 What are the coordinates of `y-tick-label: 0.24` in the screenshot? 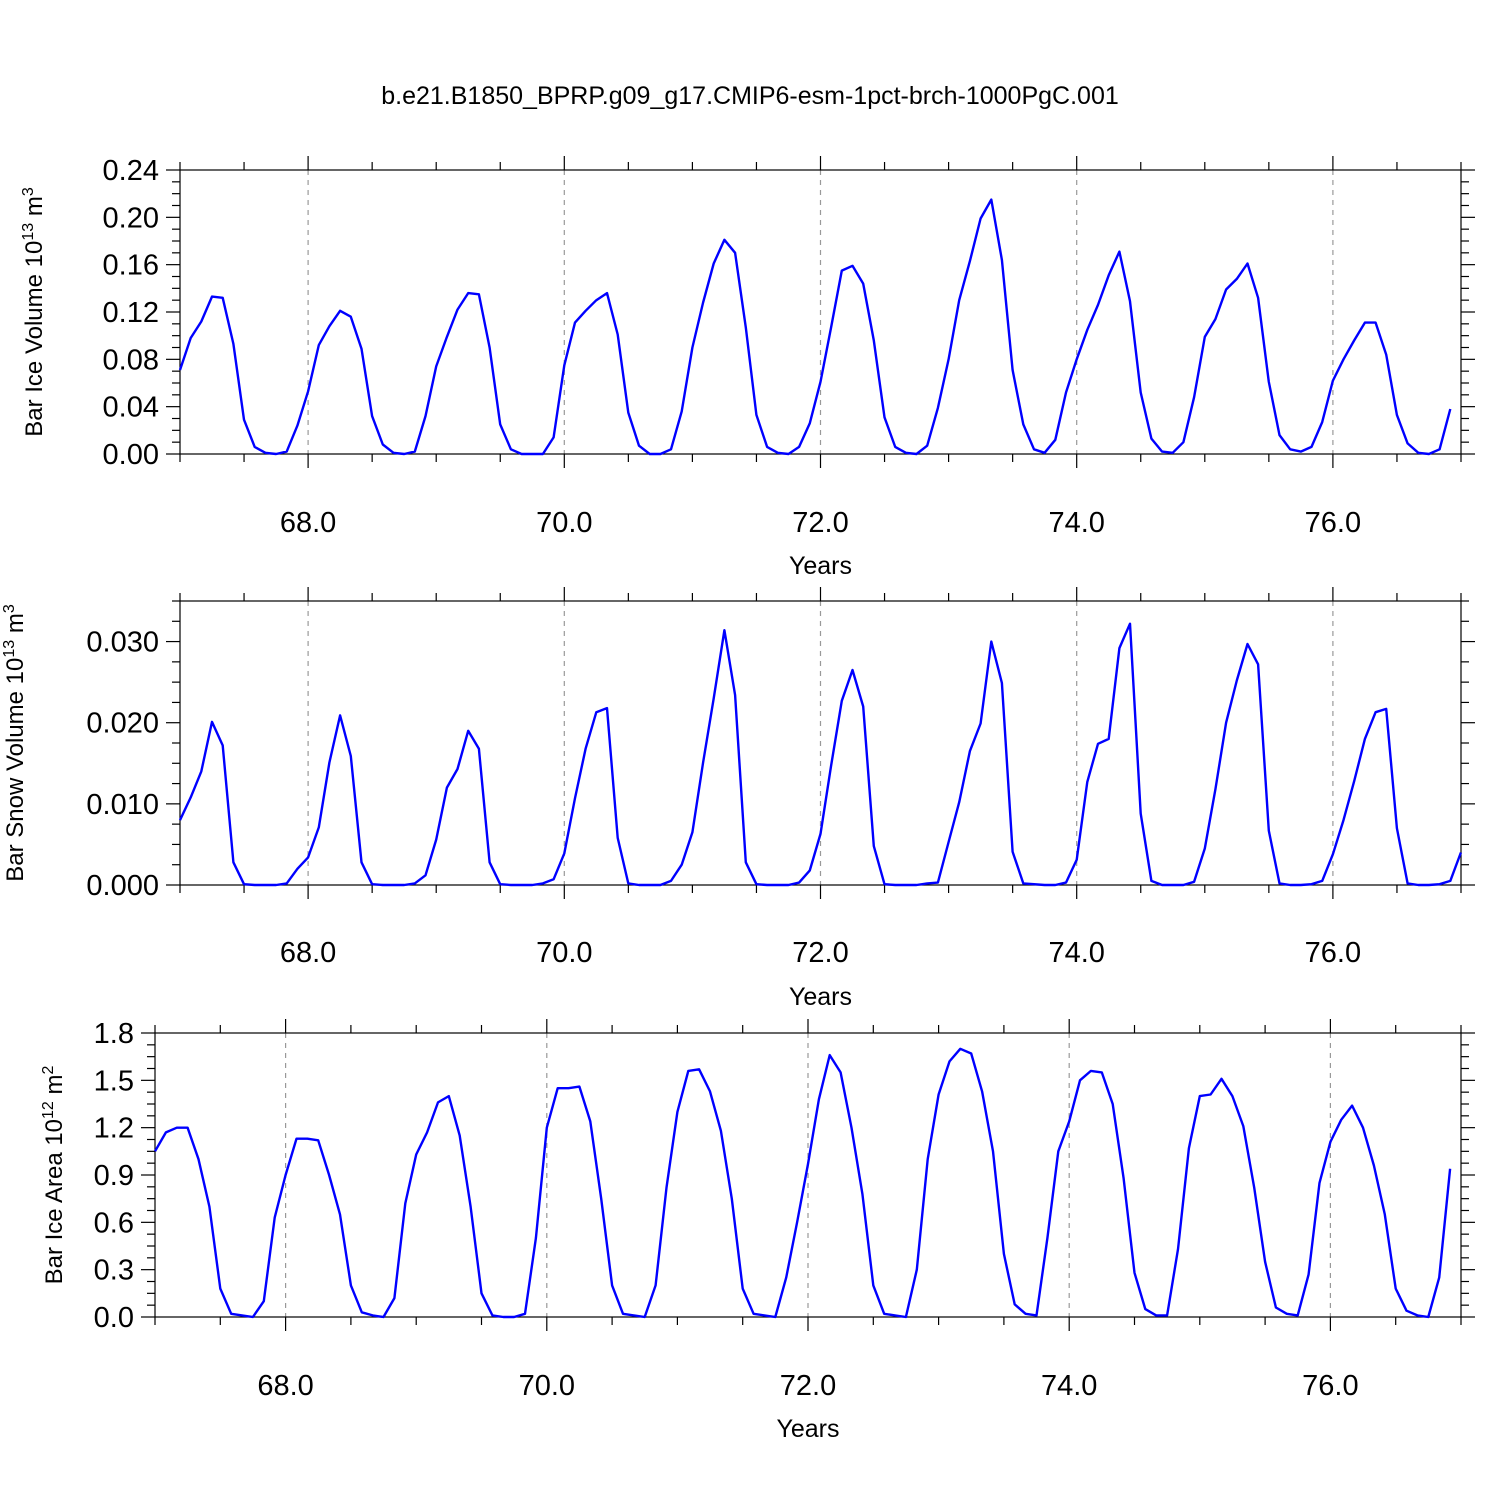 It's located at (131, 171).